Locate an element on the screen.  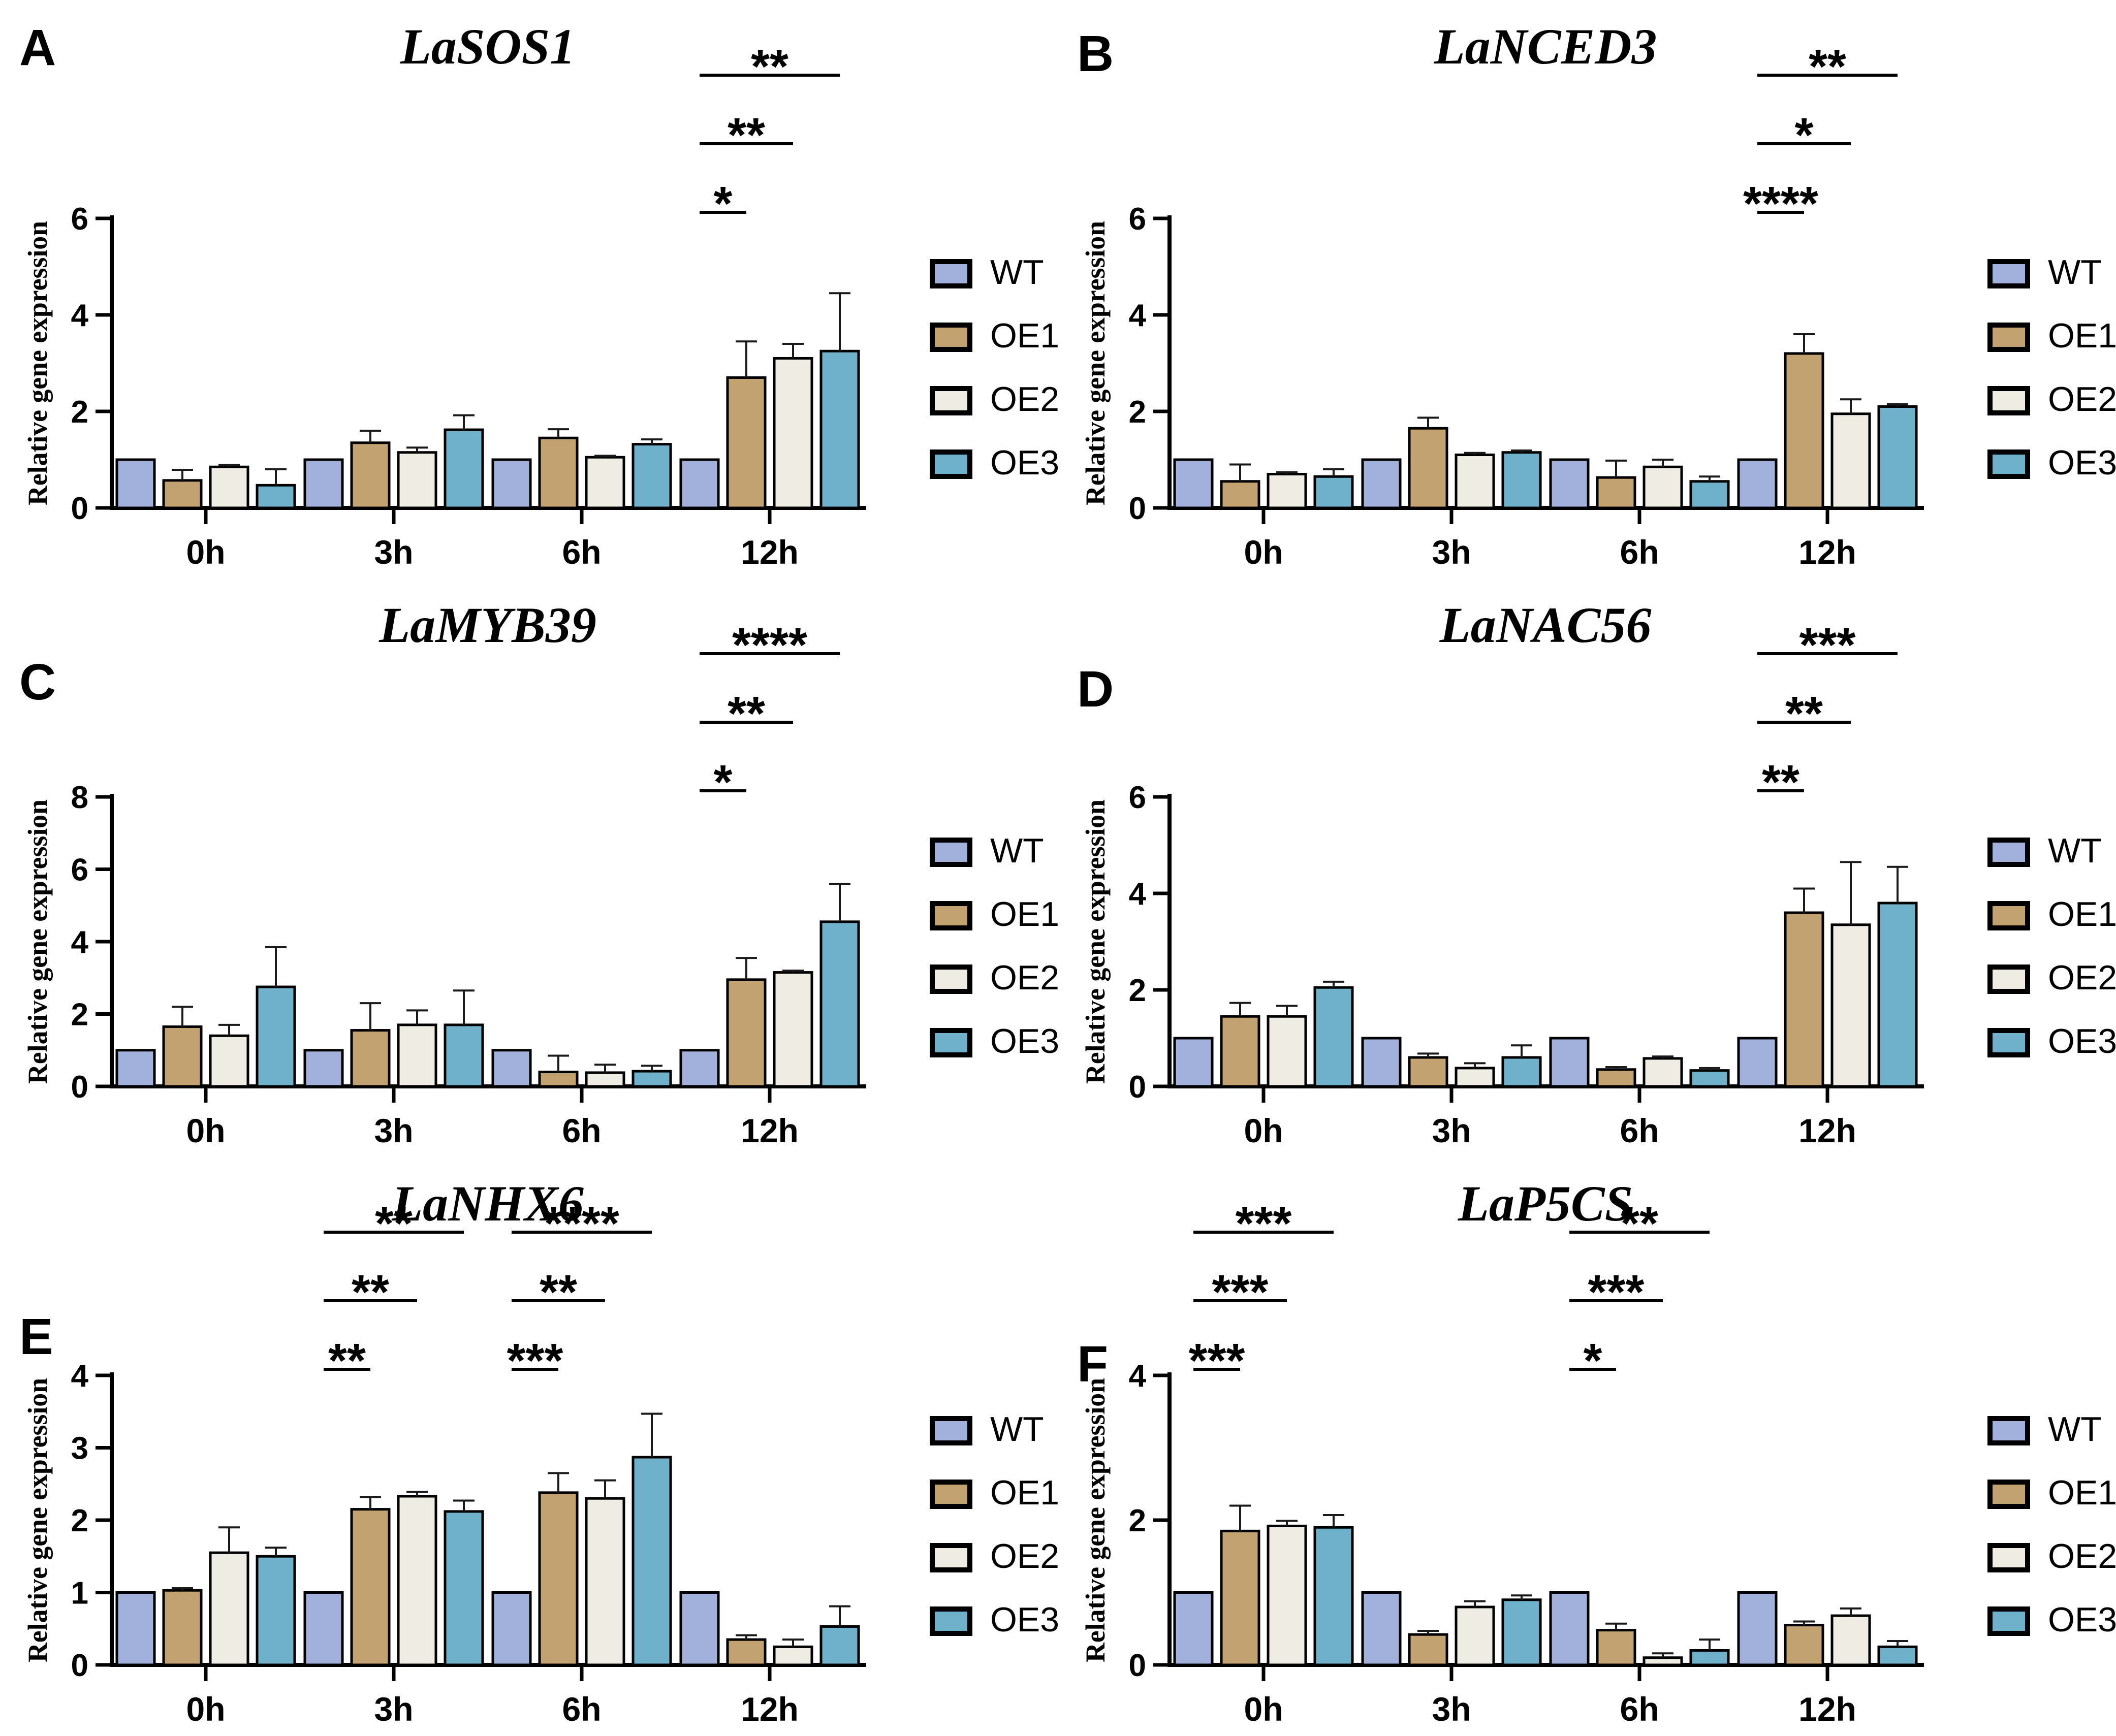
y-tick-label: 0 is located at coordinates (80, 508).